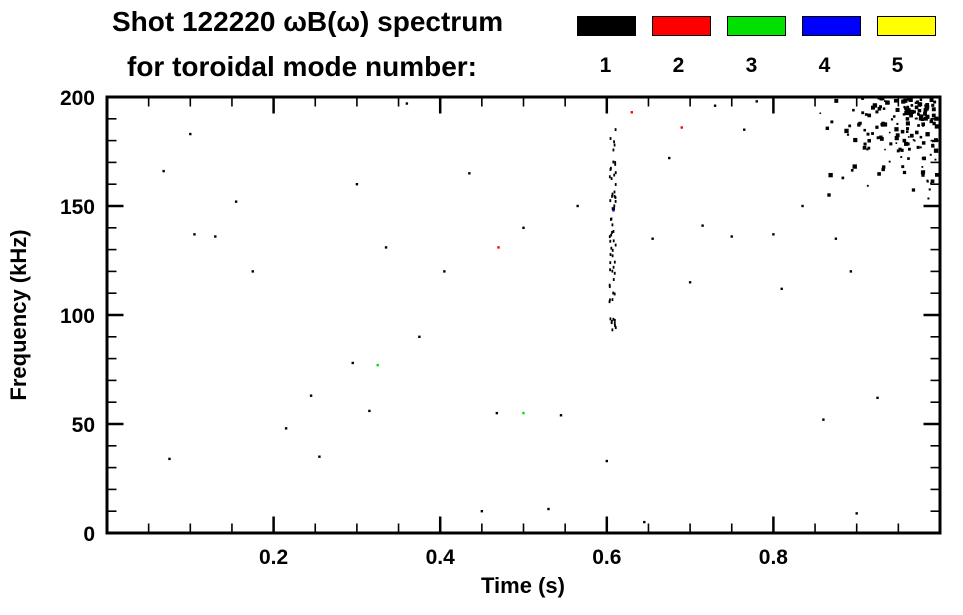  What do you see at coordinates (523, 585) in the screenshot?
I see `x-axis-label: Time (s)` at bounding box center [523, 585].